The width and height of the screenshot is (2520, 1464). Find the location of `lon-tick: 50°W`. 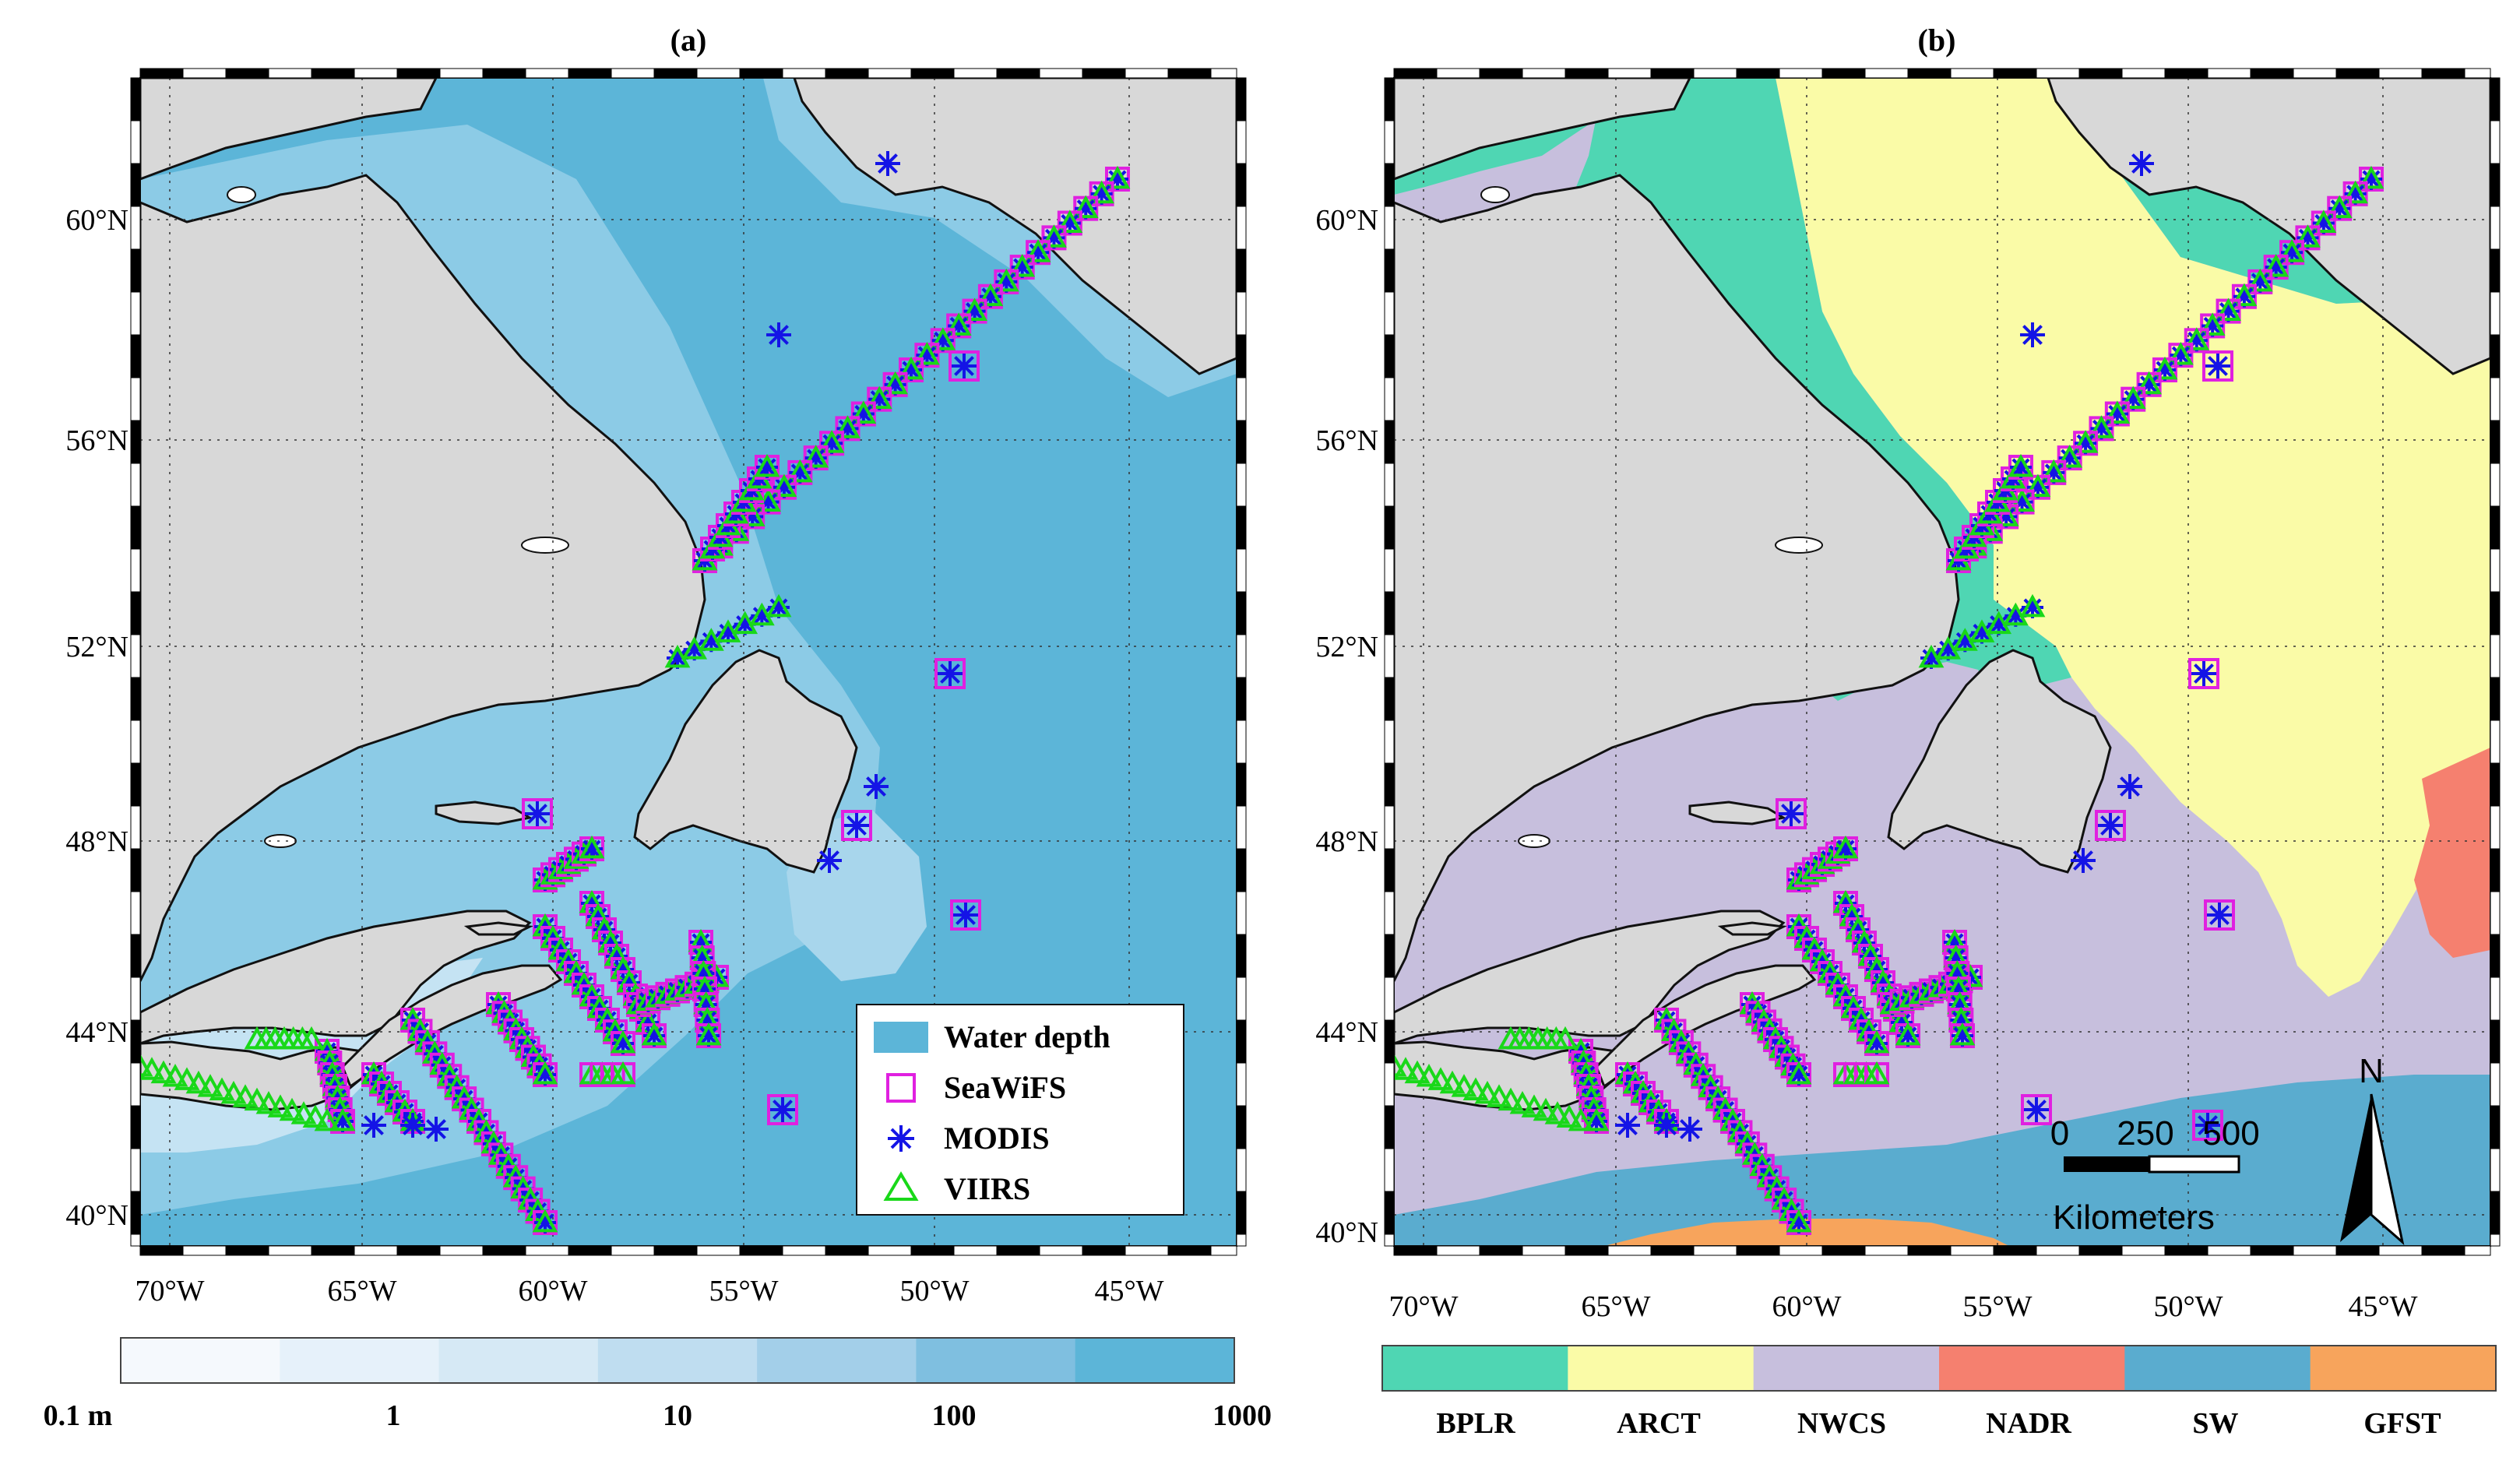

lon-tick: 50°W is located at coordinates (2188, 1306).